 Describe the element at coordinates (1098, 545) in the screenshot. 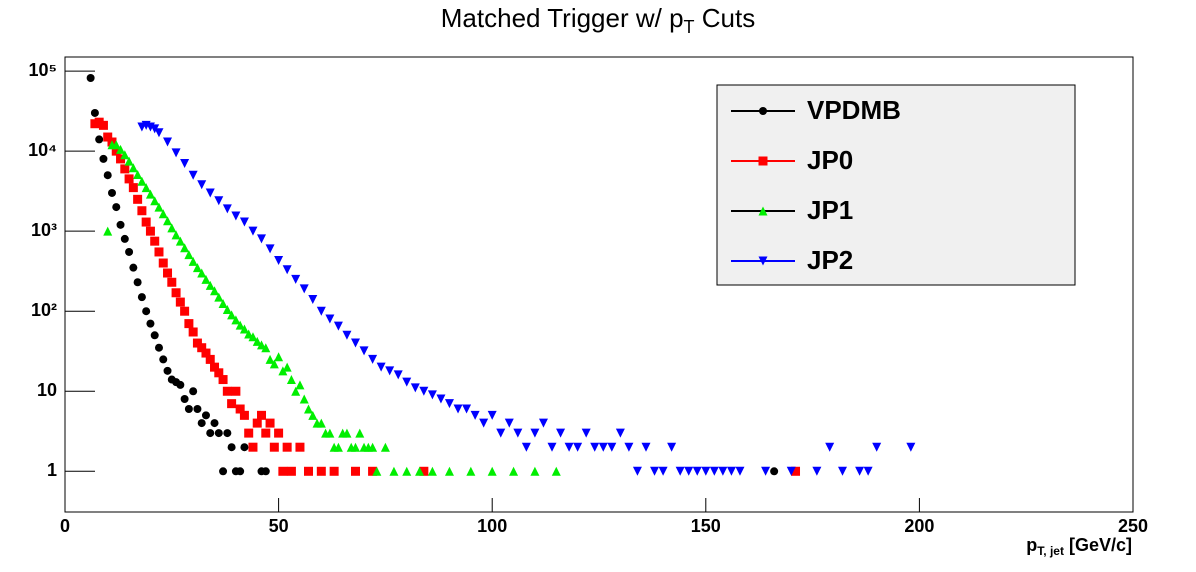

I see `x-label-rest: [GeV/c]` at that location.